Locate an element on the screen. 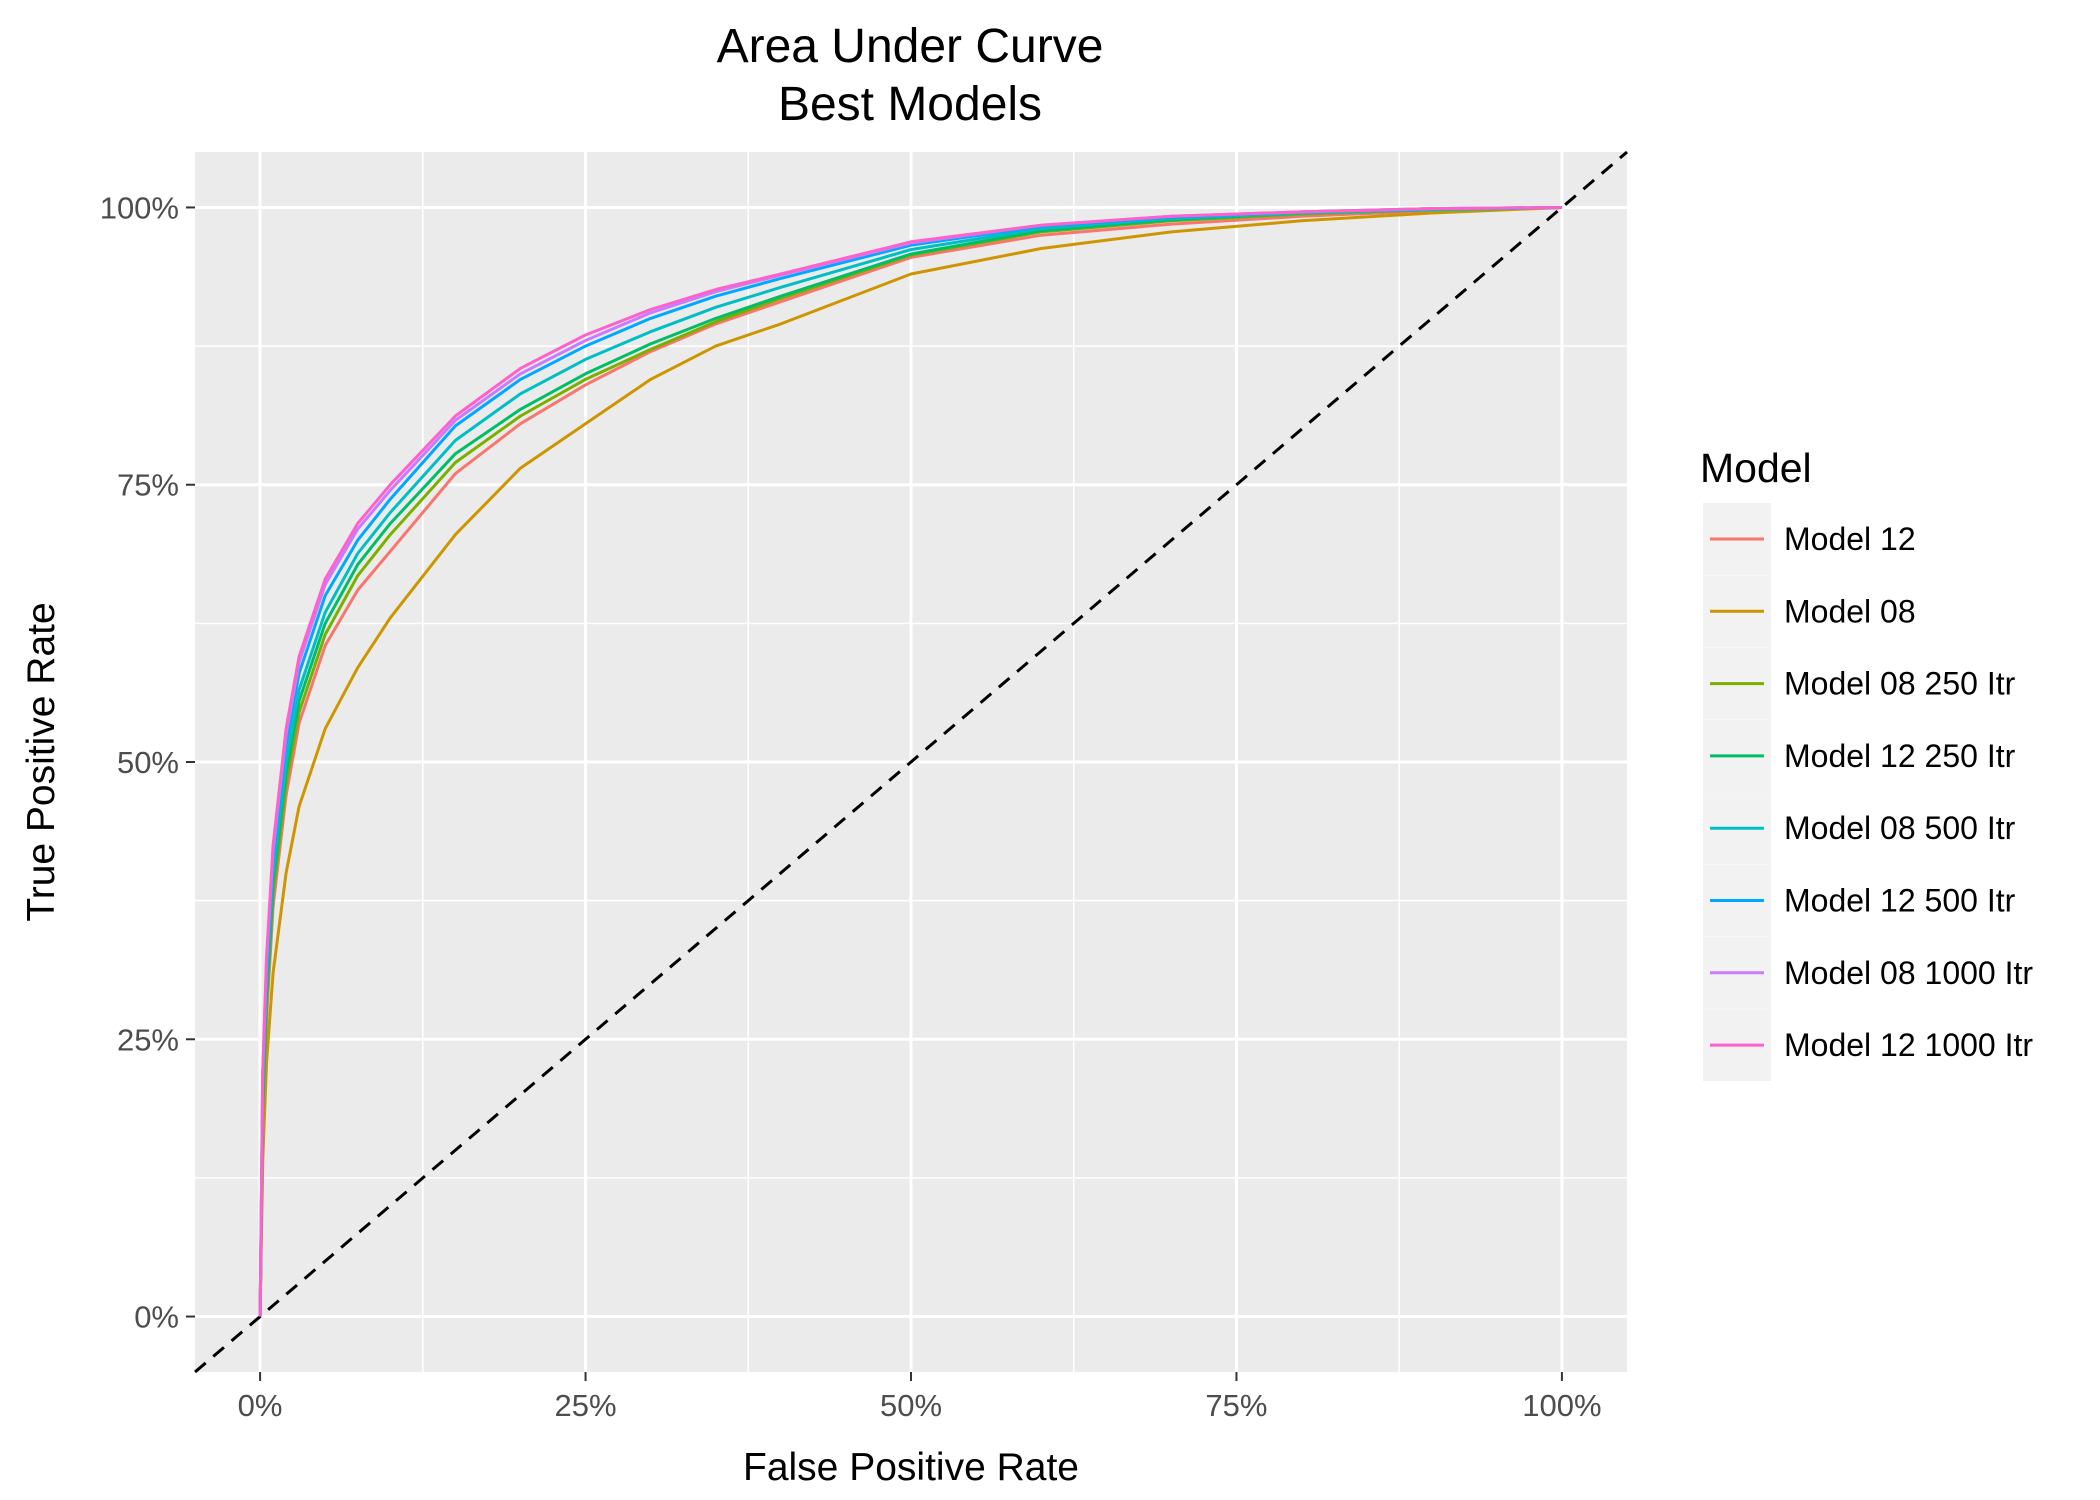 The height and width of the screenshot is (1500, 2100). legend-label: Model 12 250 Itr is located at coordinates (1900, 756).